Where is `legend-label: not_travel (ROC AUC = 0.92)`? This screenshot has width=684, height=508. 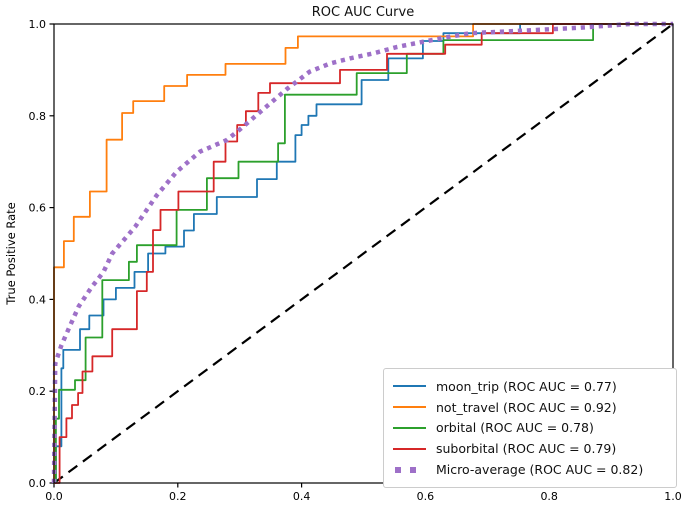
legend-label: not_travel (ROC AUC = 0.92) is located at coordinates (526, 407).